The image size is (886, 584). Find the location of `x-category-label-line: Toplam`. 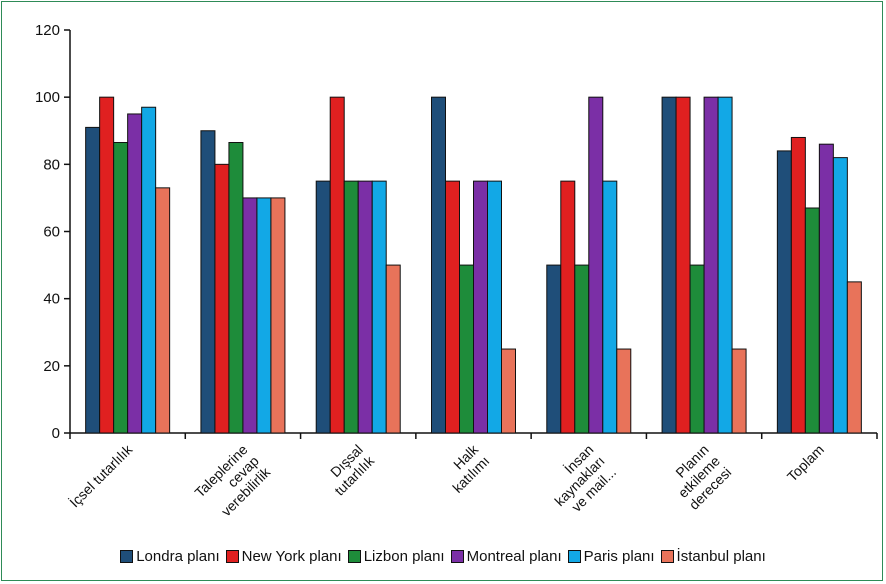

x-category-label-line: Toplam is located at coordinates (805, 462).